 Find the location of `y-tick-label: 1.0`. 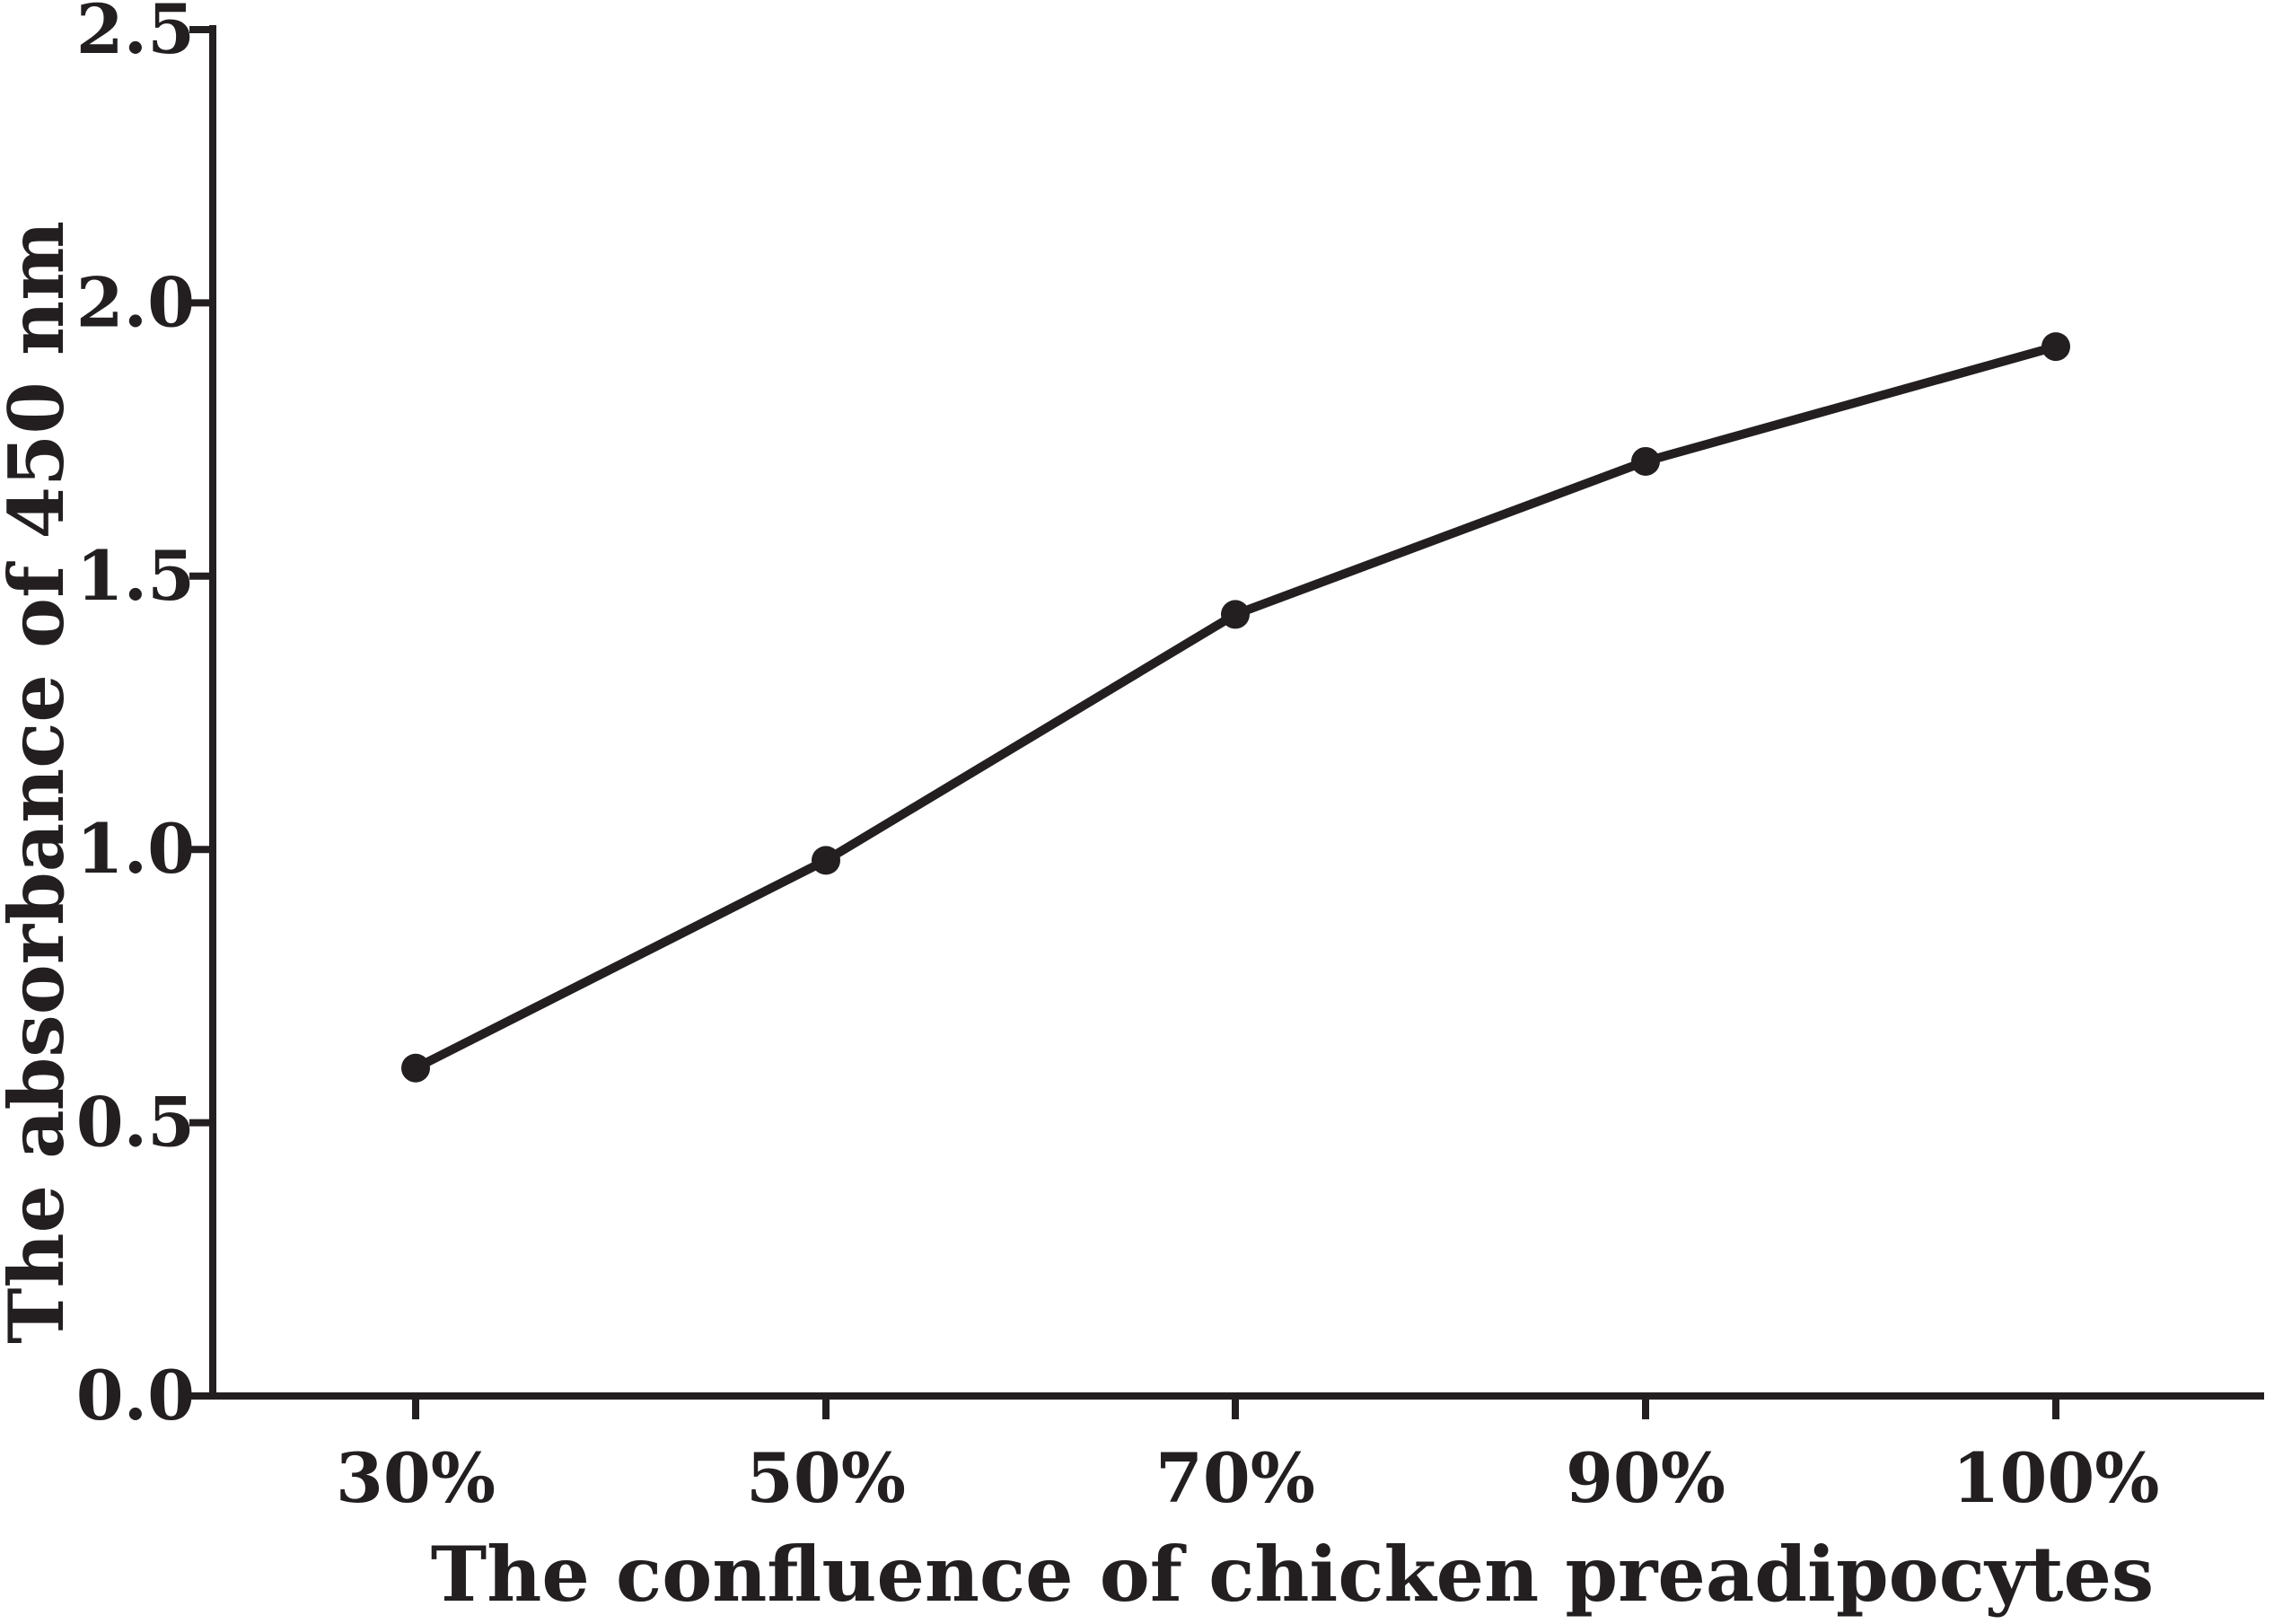

y-tick-label: 1.0 is located at coordinates (135, 849).